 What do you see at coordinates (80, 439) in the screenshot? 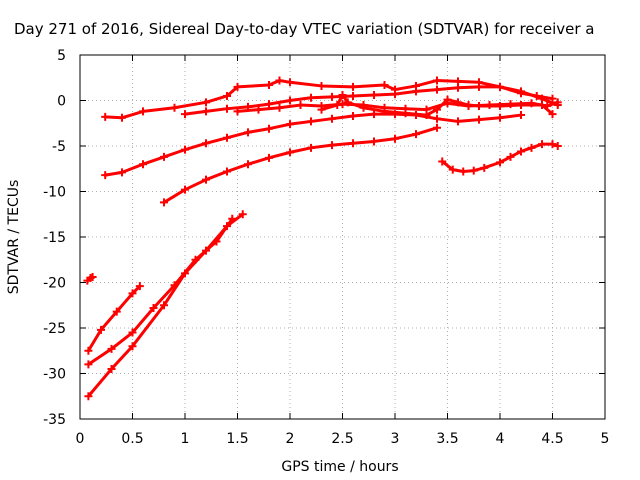
I see `x-tick-label: 0` at bounding box center [80, 439].